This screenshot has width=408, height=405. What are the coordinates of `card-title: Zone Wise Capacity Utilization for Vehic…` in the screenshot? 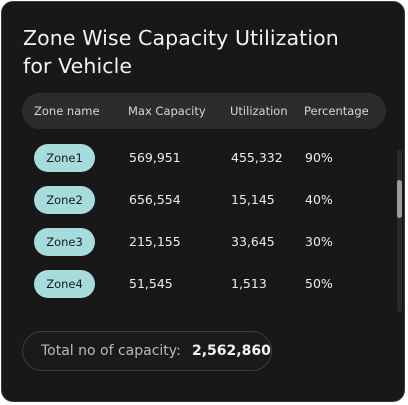 It's located at (181, 52).